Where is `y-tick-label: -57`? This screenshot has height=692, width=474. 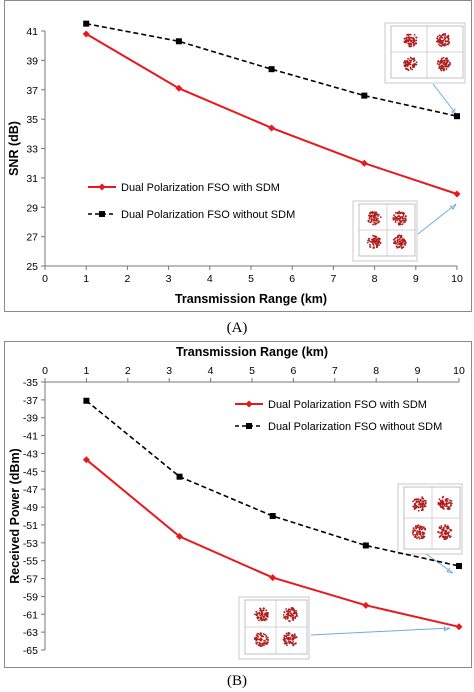
y-tick-label: -57 is located at coordinates (30, 580).